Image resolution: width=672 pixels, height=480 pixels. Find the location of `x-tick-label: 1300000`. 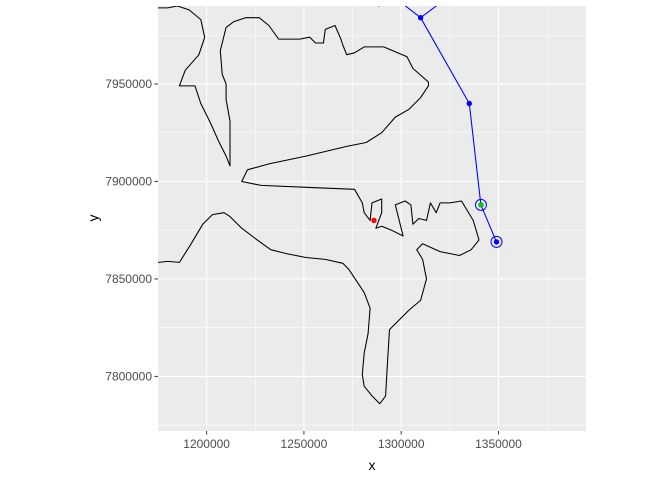

x-tick-label: 1300000 is located at coordinates (401, 444).